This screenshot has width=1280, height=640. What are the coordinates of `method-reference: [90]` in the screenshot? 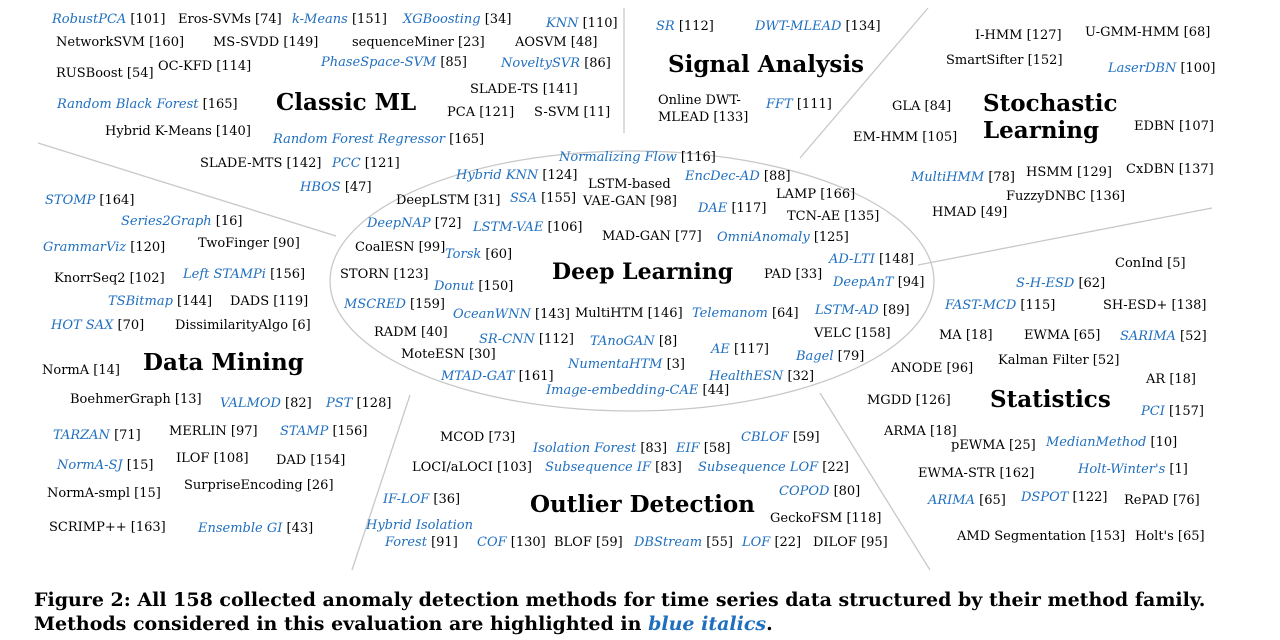 It's located at (284, 243).